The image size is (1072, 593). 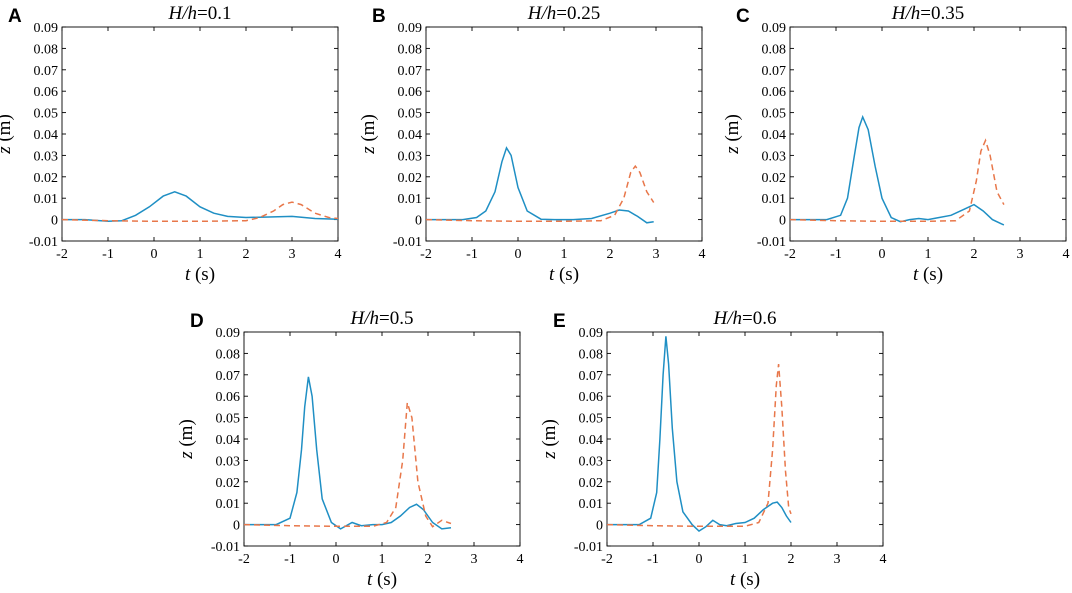 I want to click on panel-a-ytick-label: 0.01, so click(x=46, y=199).